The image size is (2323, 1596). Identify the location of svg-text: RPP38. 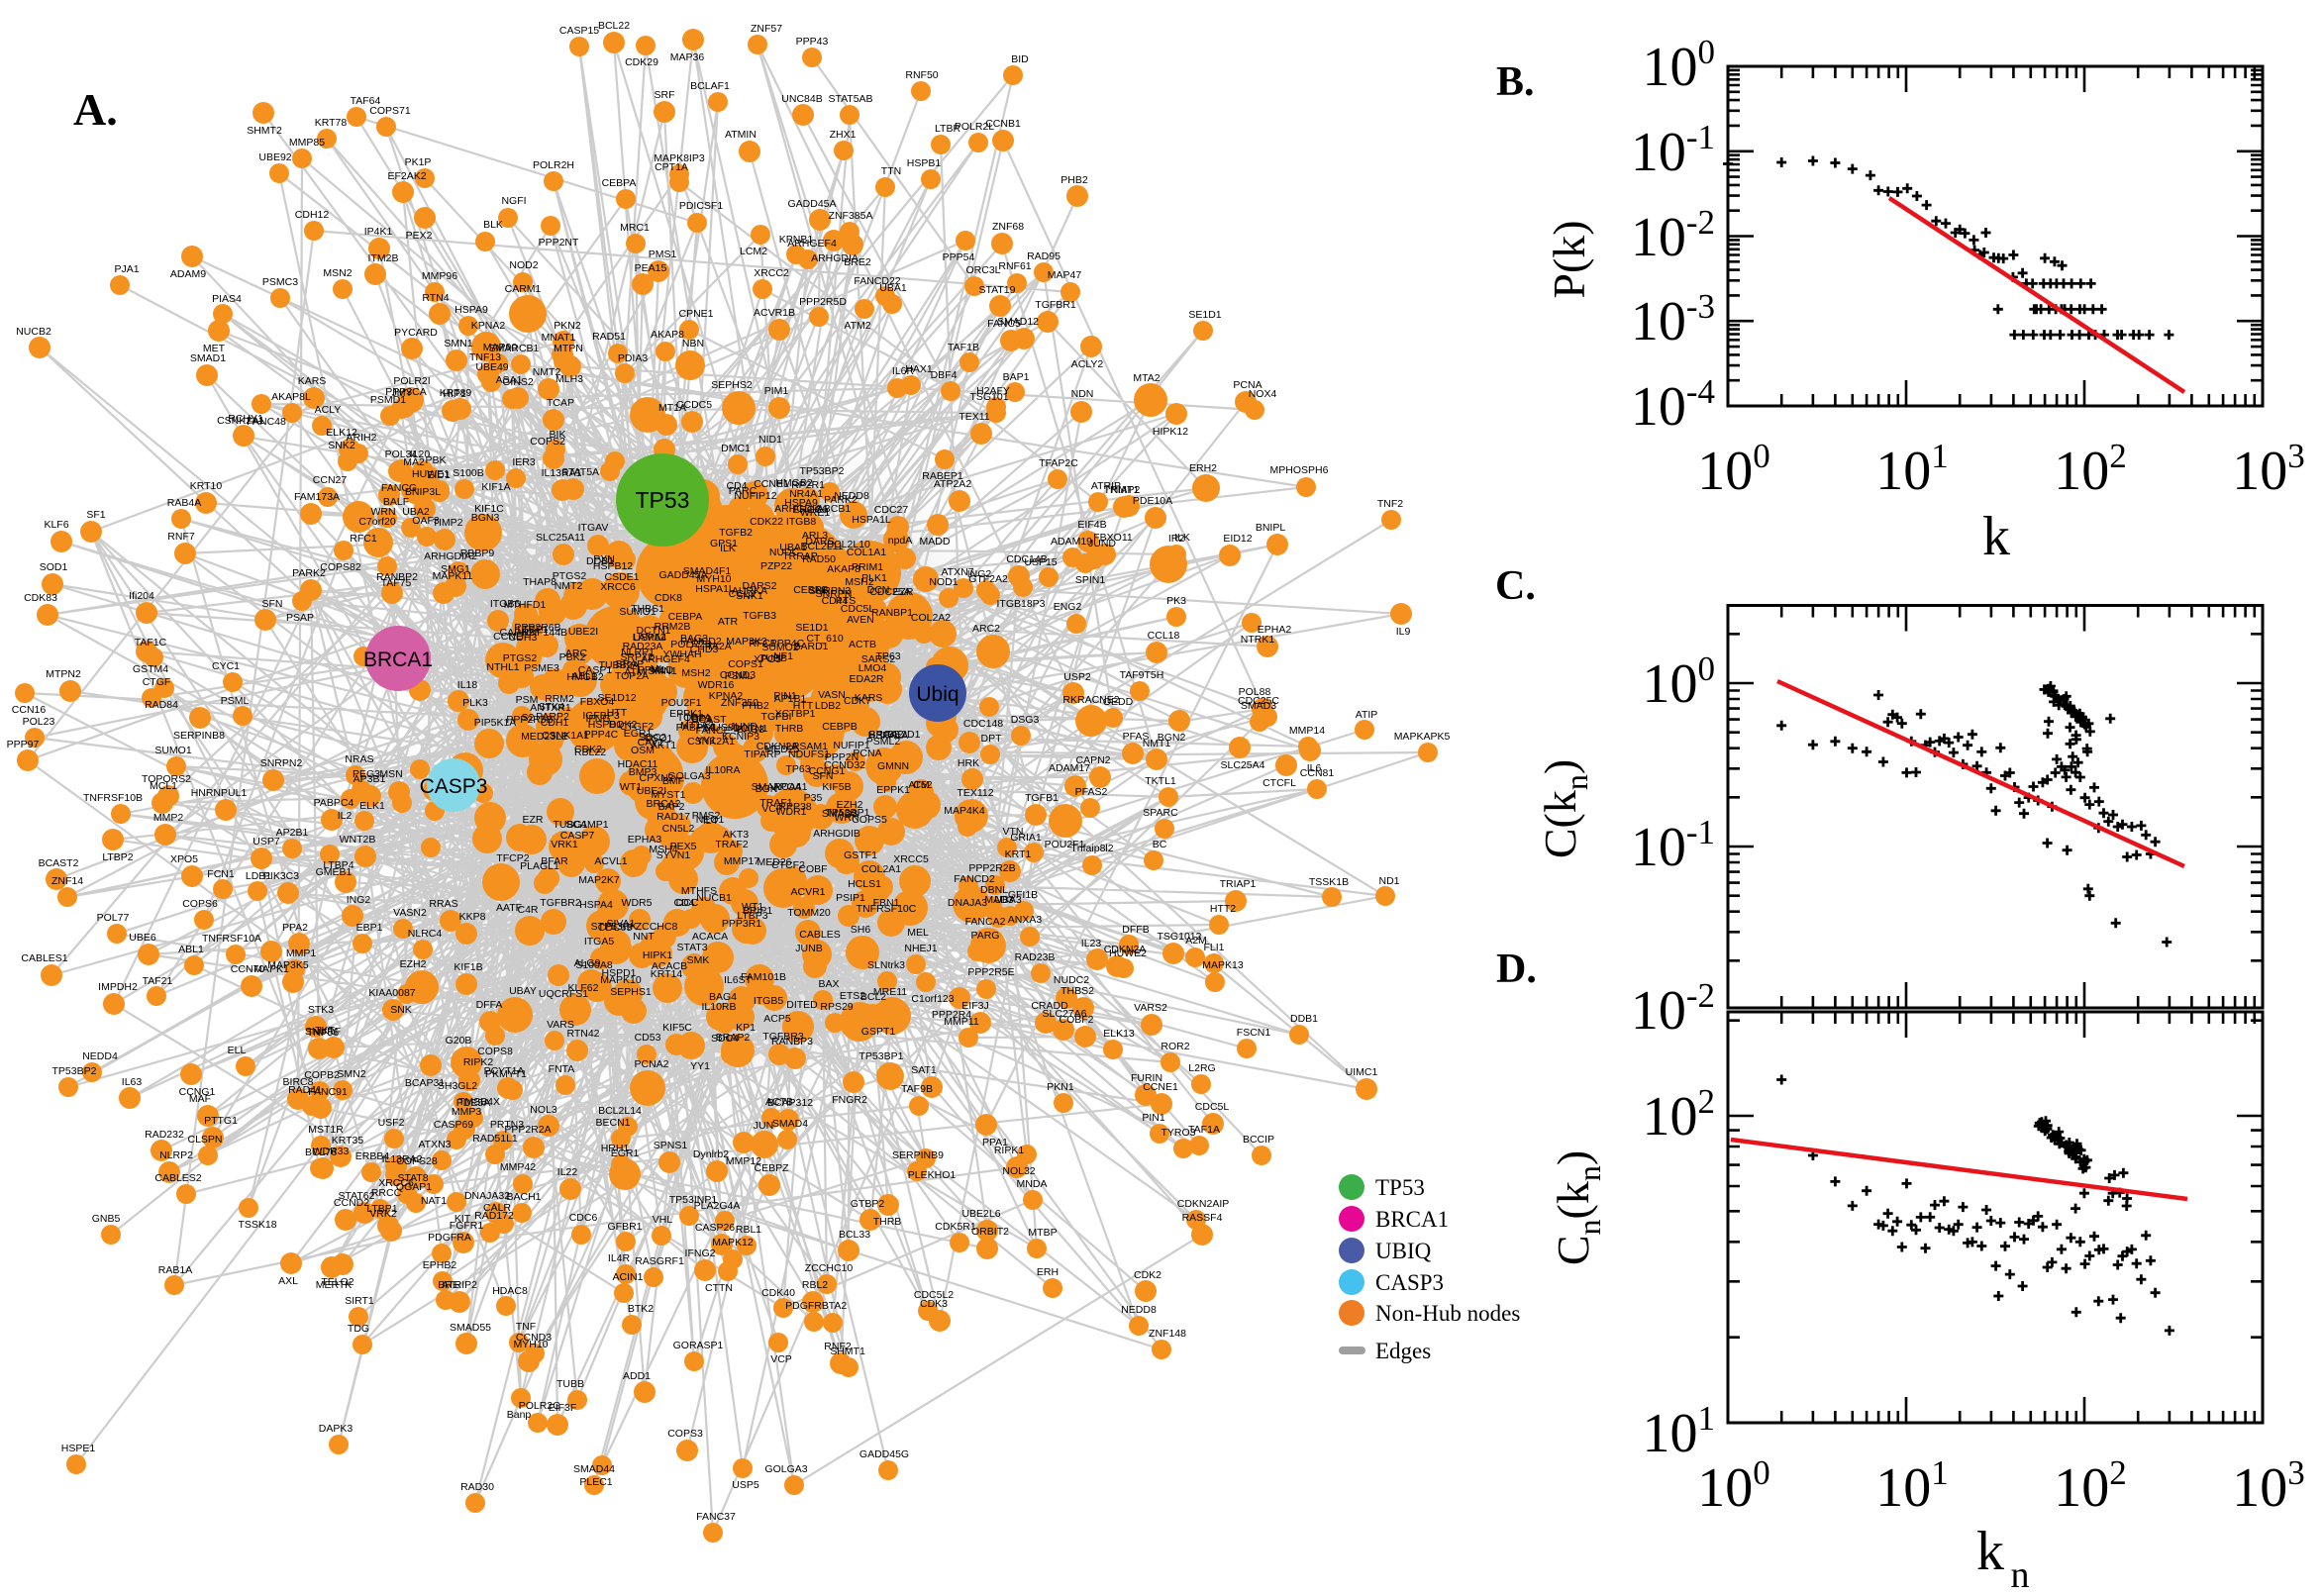
(795, 807).